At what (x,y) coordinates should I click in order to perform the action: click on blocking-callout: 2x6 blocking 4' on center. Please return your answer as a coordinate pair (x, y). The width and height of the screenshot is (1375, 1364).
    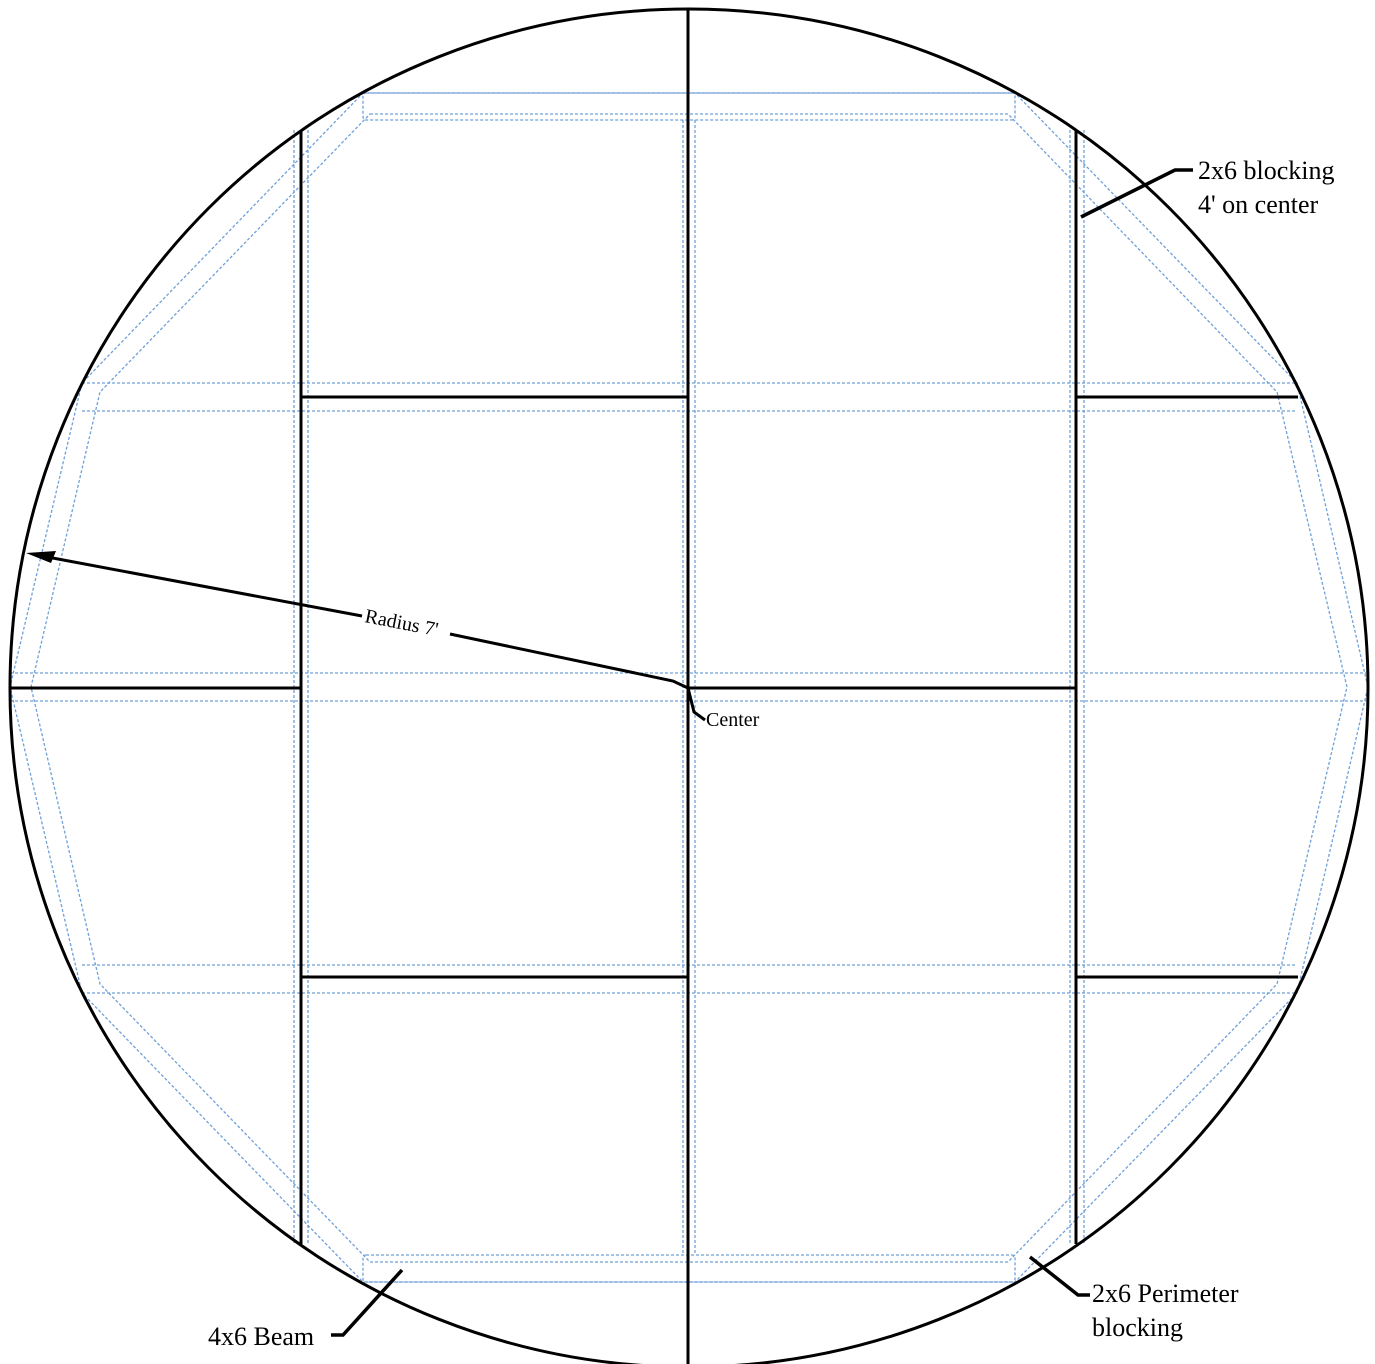
    Looking at the image, I should click on (1207, 187).